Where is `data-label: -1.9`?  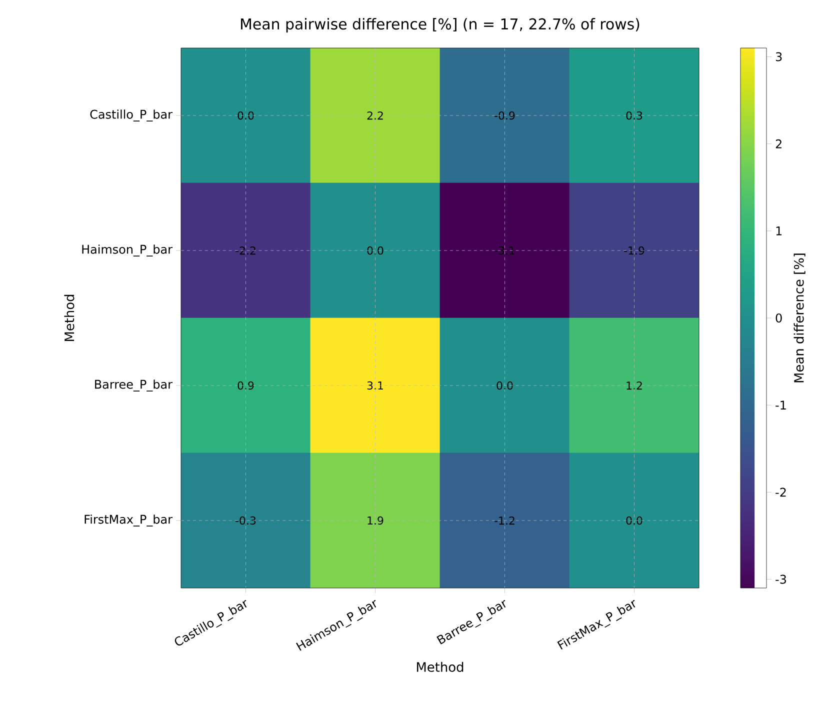
data-label: -1.9 is located at coordinates (634, 250).